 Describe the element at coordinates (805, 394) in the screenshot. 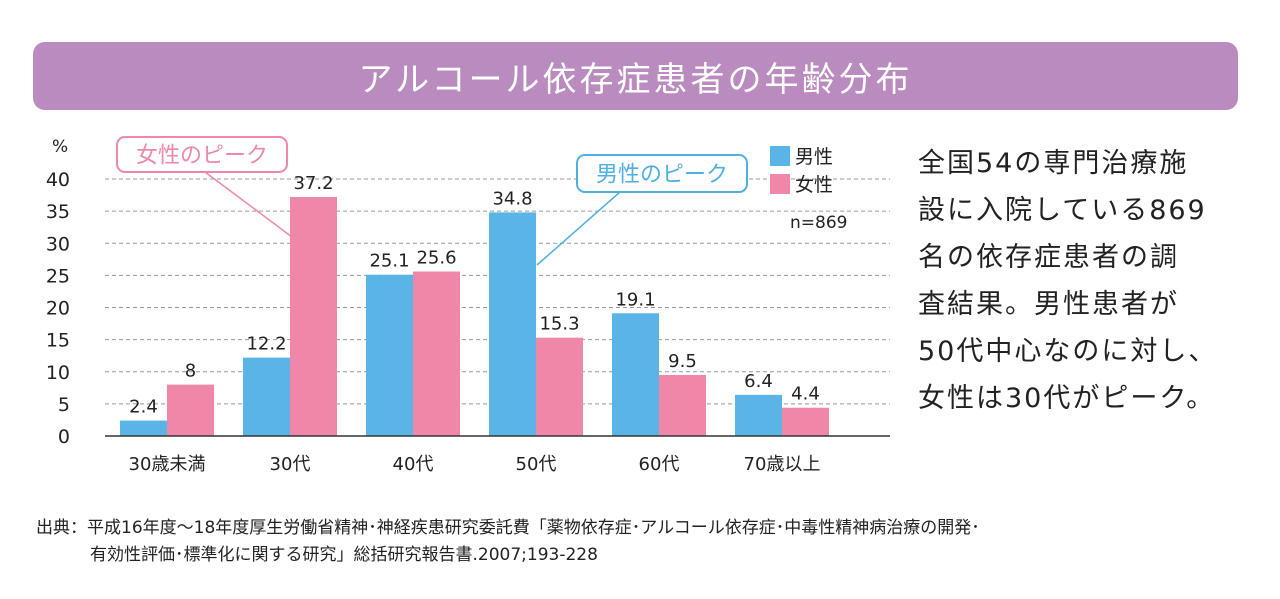

I see `data-label: 4.4` at that location.